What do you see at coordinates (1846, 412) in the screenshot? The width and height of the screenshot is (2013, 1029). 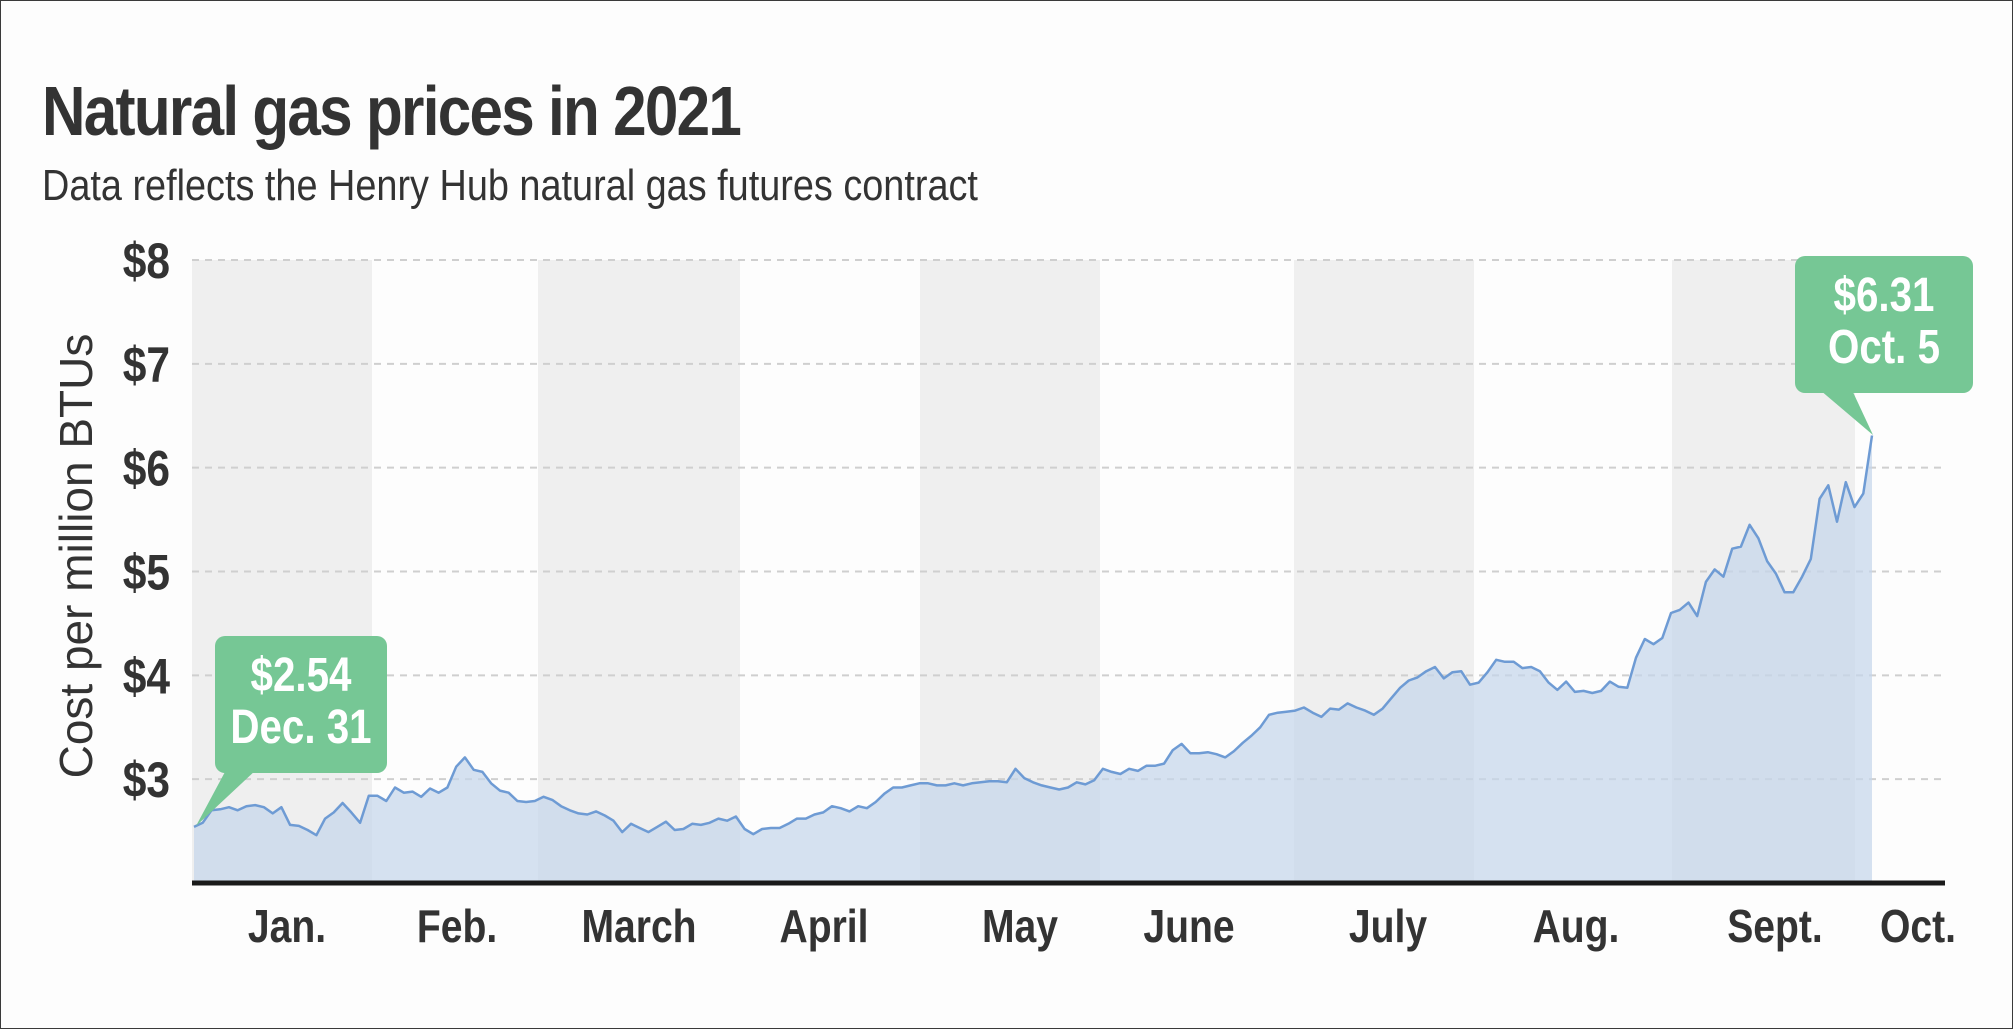 I see `end-callout-pointer` at bounding box center [1846, 412].